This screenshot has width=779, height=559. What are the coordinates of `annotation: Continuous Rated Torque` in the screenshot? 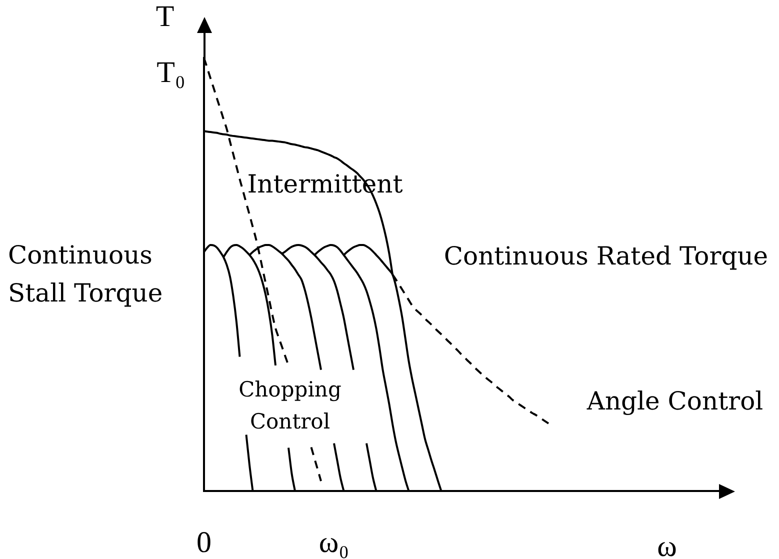 It's located at (606, 256).